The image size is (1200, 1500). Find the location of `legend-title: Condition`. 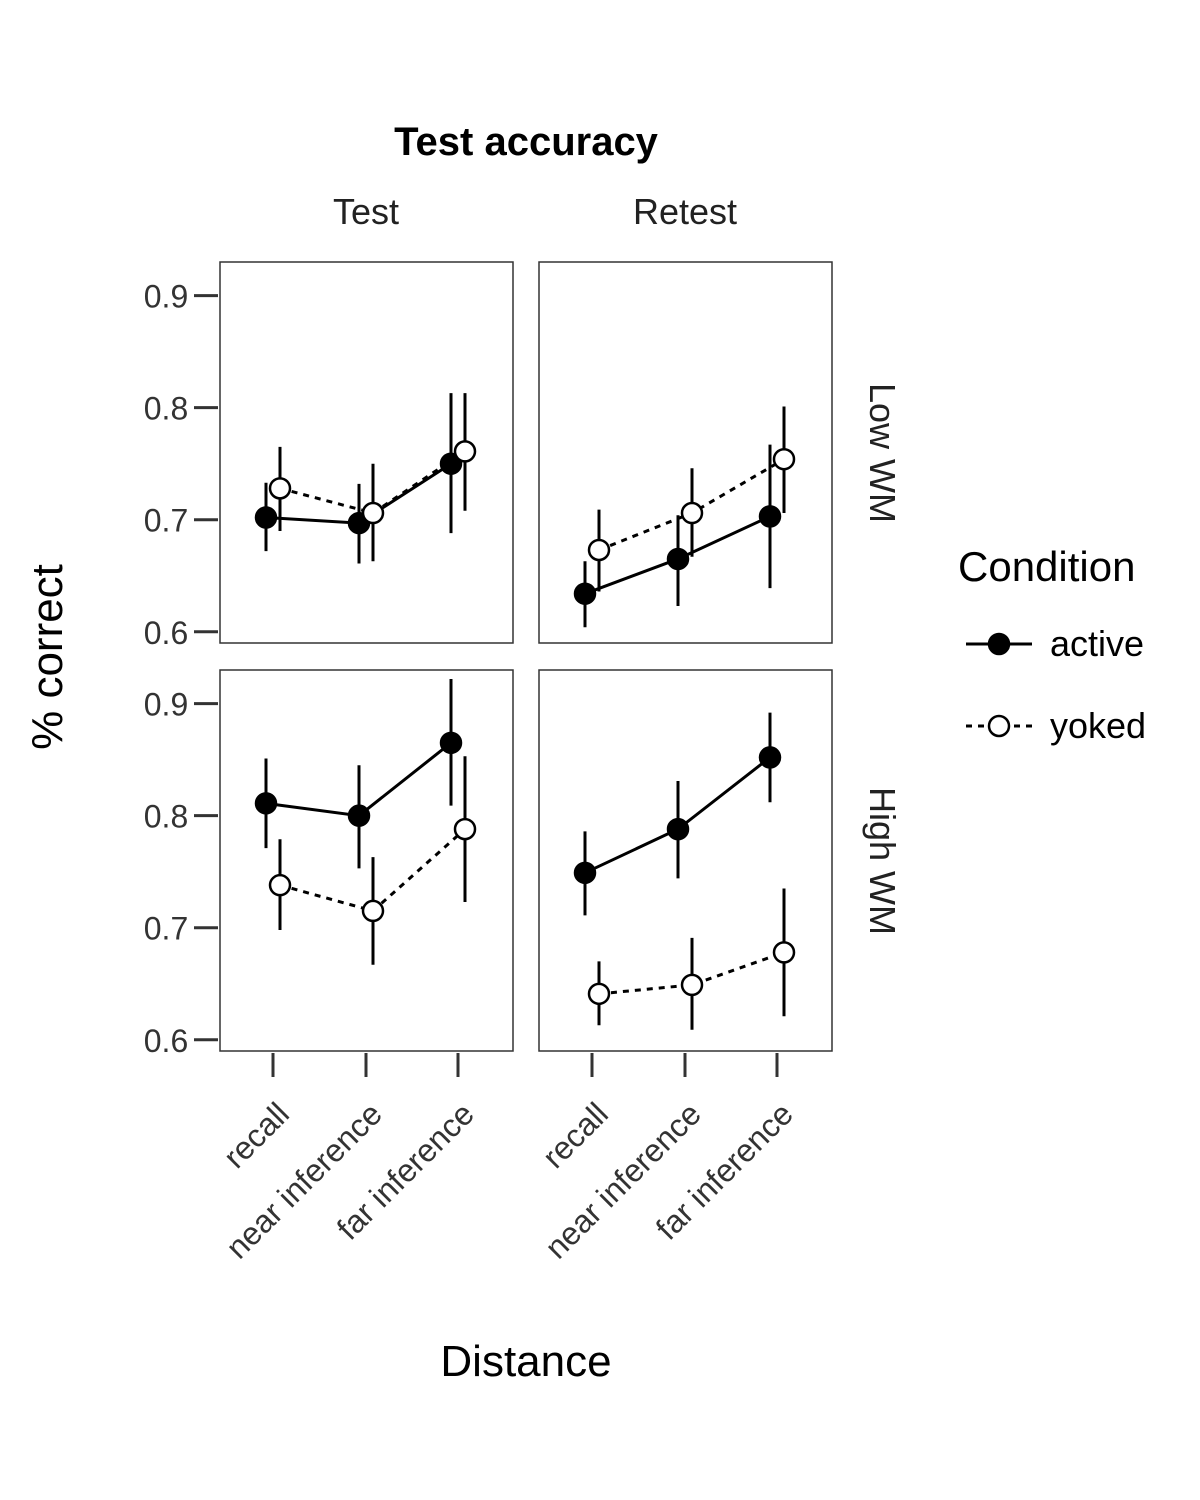

legend-title: Condition is located at coordinates (1046, 566).